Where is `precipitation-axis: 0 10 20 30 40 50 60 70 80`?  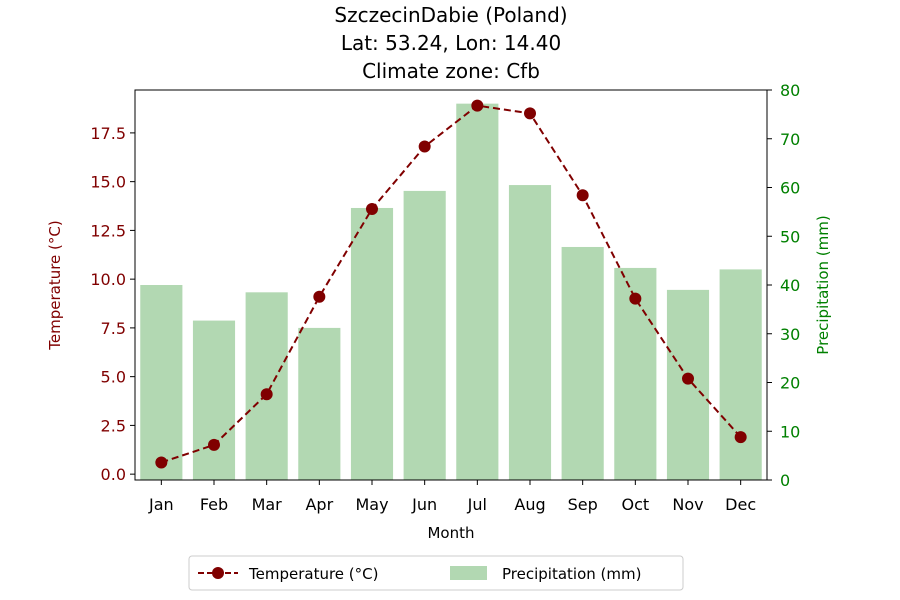 precipitation-axis: 0 10 20 30 40 50 60 70 80 is located at coordinates (783, 285).